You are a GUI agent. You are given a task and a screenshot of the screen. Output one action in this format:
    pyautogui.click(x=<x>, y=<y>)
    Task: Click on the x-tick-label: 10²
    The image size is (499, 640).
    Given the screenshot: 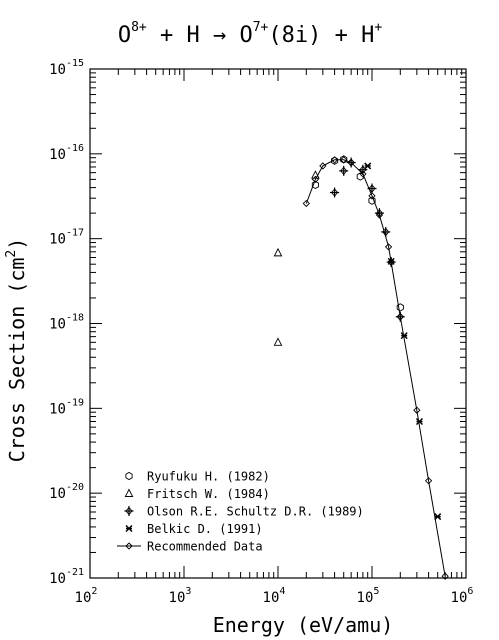 What is the action you would take?
    pyautogui.click(x=86, y=596)
    